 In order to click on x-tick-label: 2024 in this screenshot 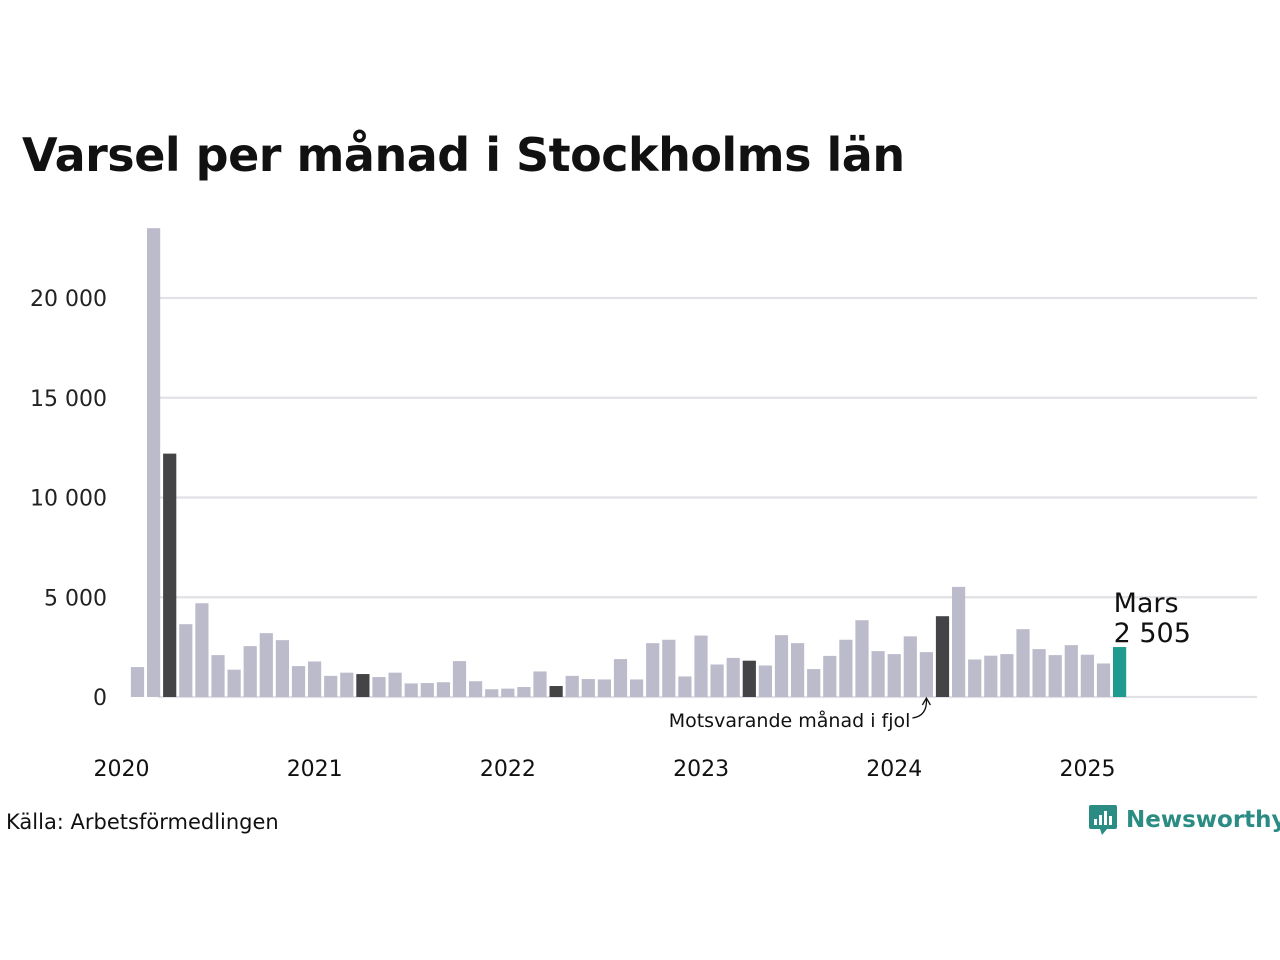, I will do `click(894, 769)`.